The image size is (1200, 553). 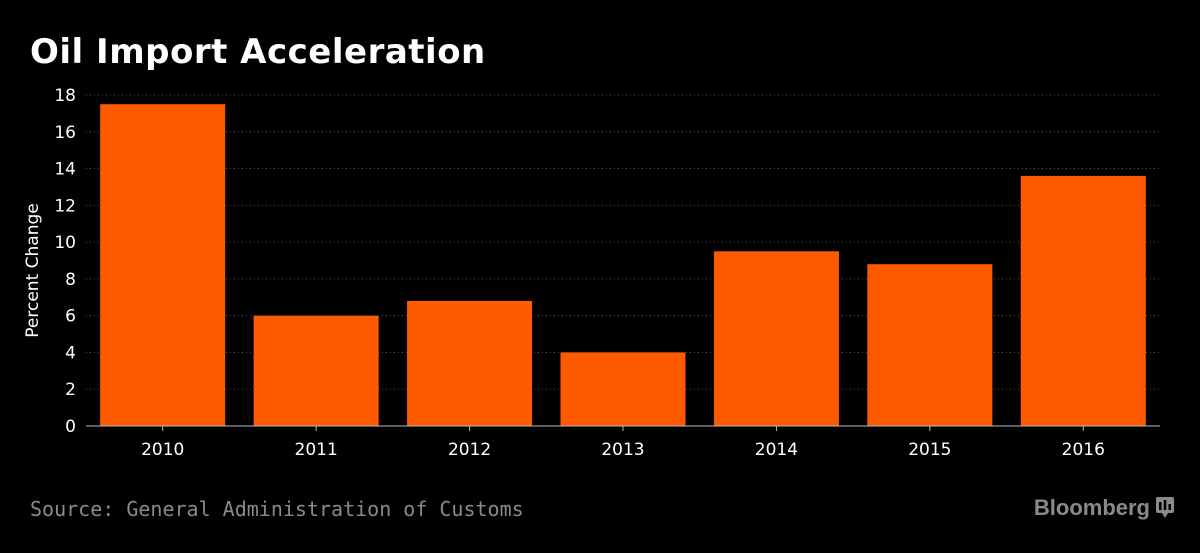 I want to click on y-tick-label: 14, so click(x=65, y=170).